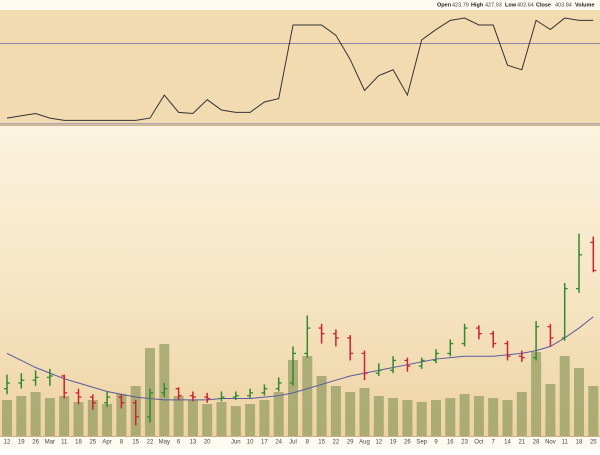  What do you see at coordinates (511, 5) in the screenshot?
I see `header-label: Low` at bounding box center [511, 5].